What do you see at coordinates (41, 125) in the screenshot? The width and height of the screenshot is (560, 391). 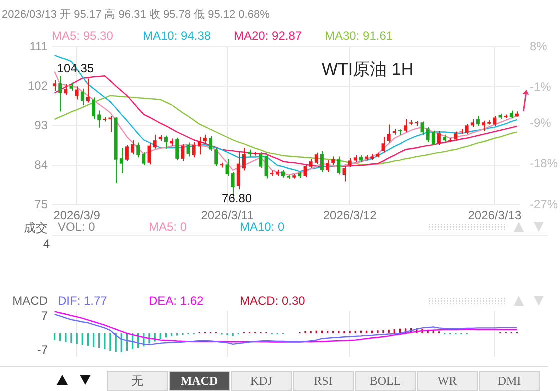 I see `y-tick-label: 93` at bounding box center [41, 125].